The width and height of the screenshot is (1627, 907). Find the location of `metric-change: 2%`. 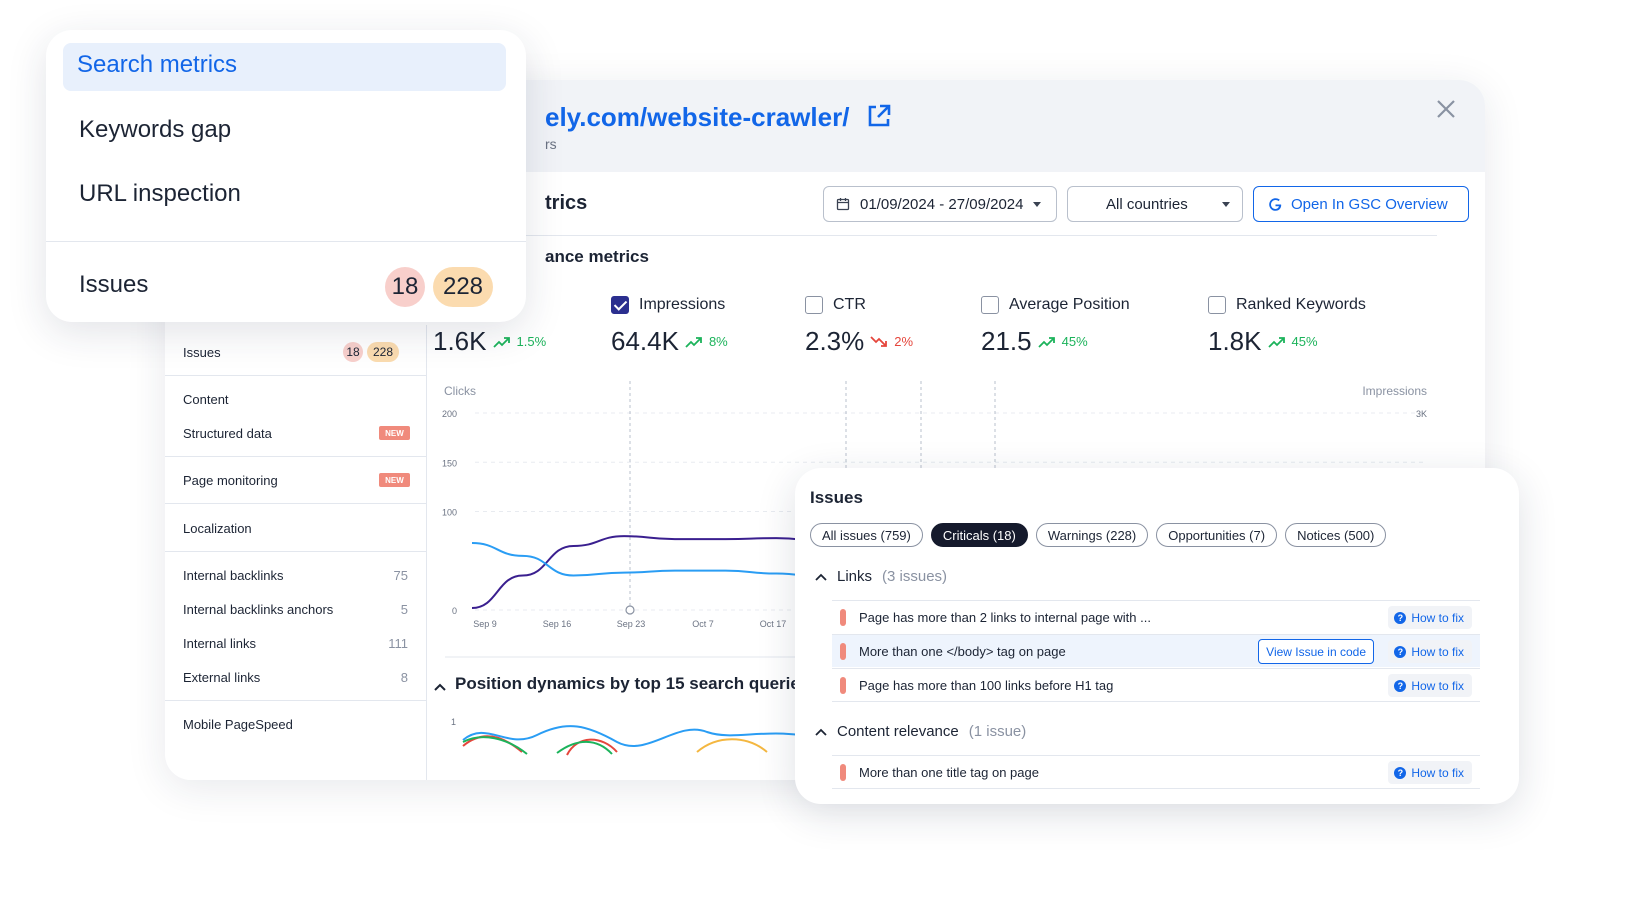

metric-change: 2% is located at coordinates (904, 341).